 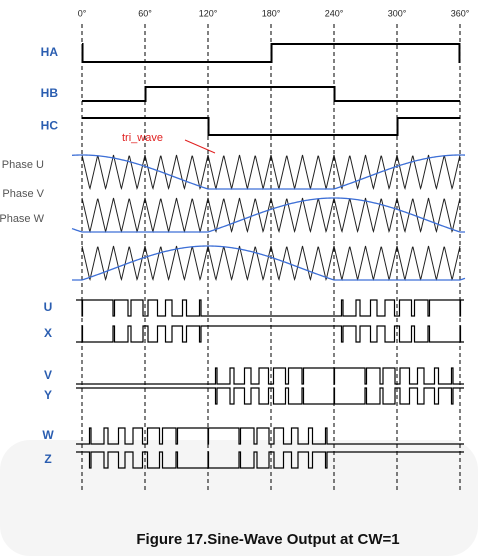 I want to click on signal-label: V, so click(x=48, y=375).